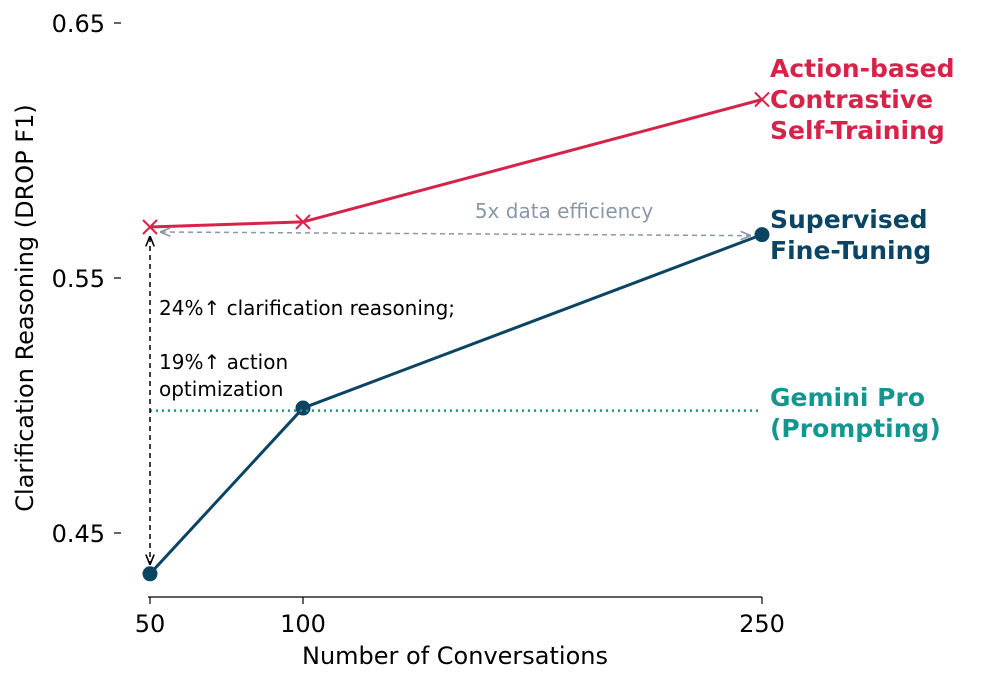 The image size is (986, 682). I want to click on action-annotation-line1: 19%↑ action, so click(223, 362).